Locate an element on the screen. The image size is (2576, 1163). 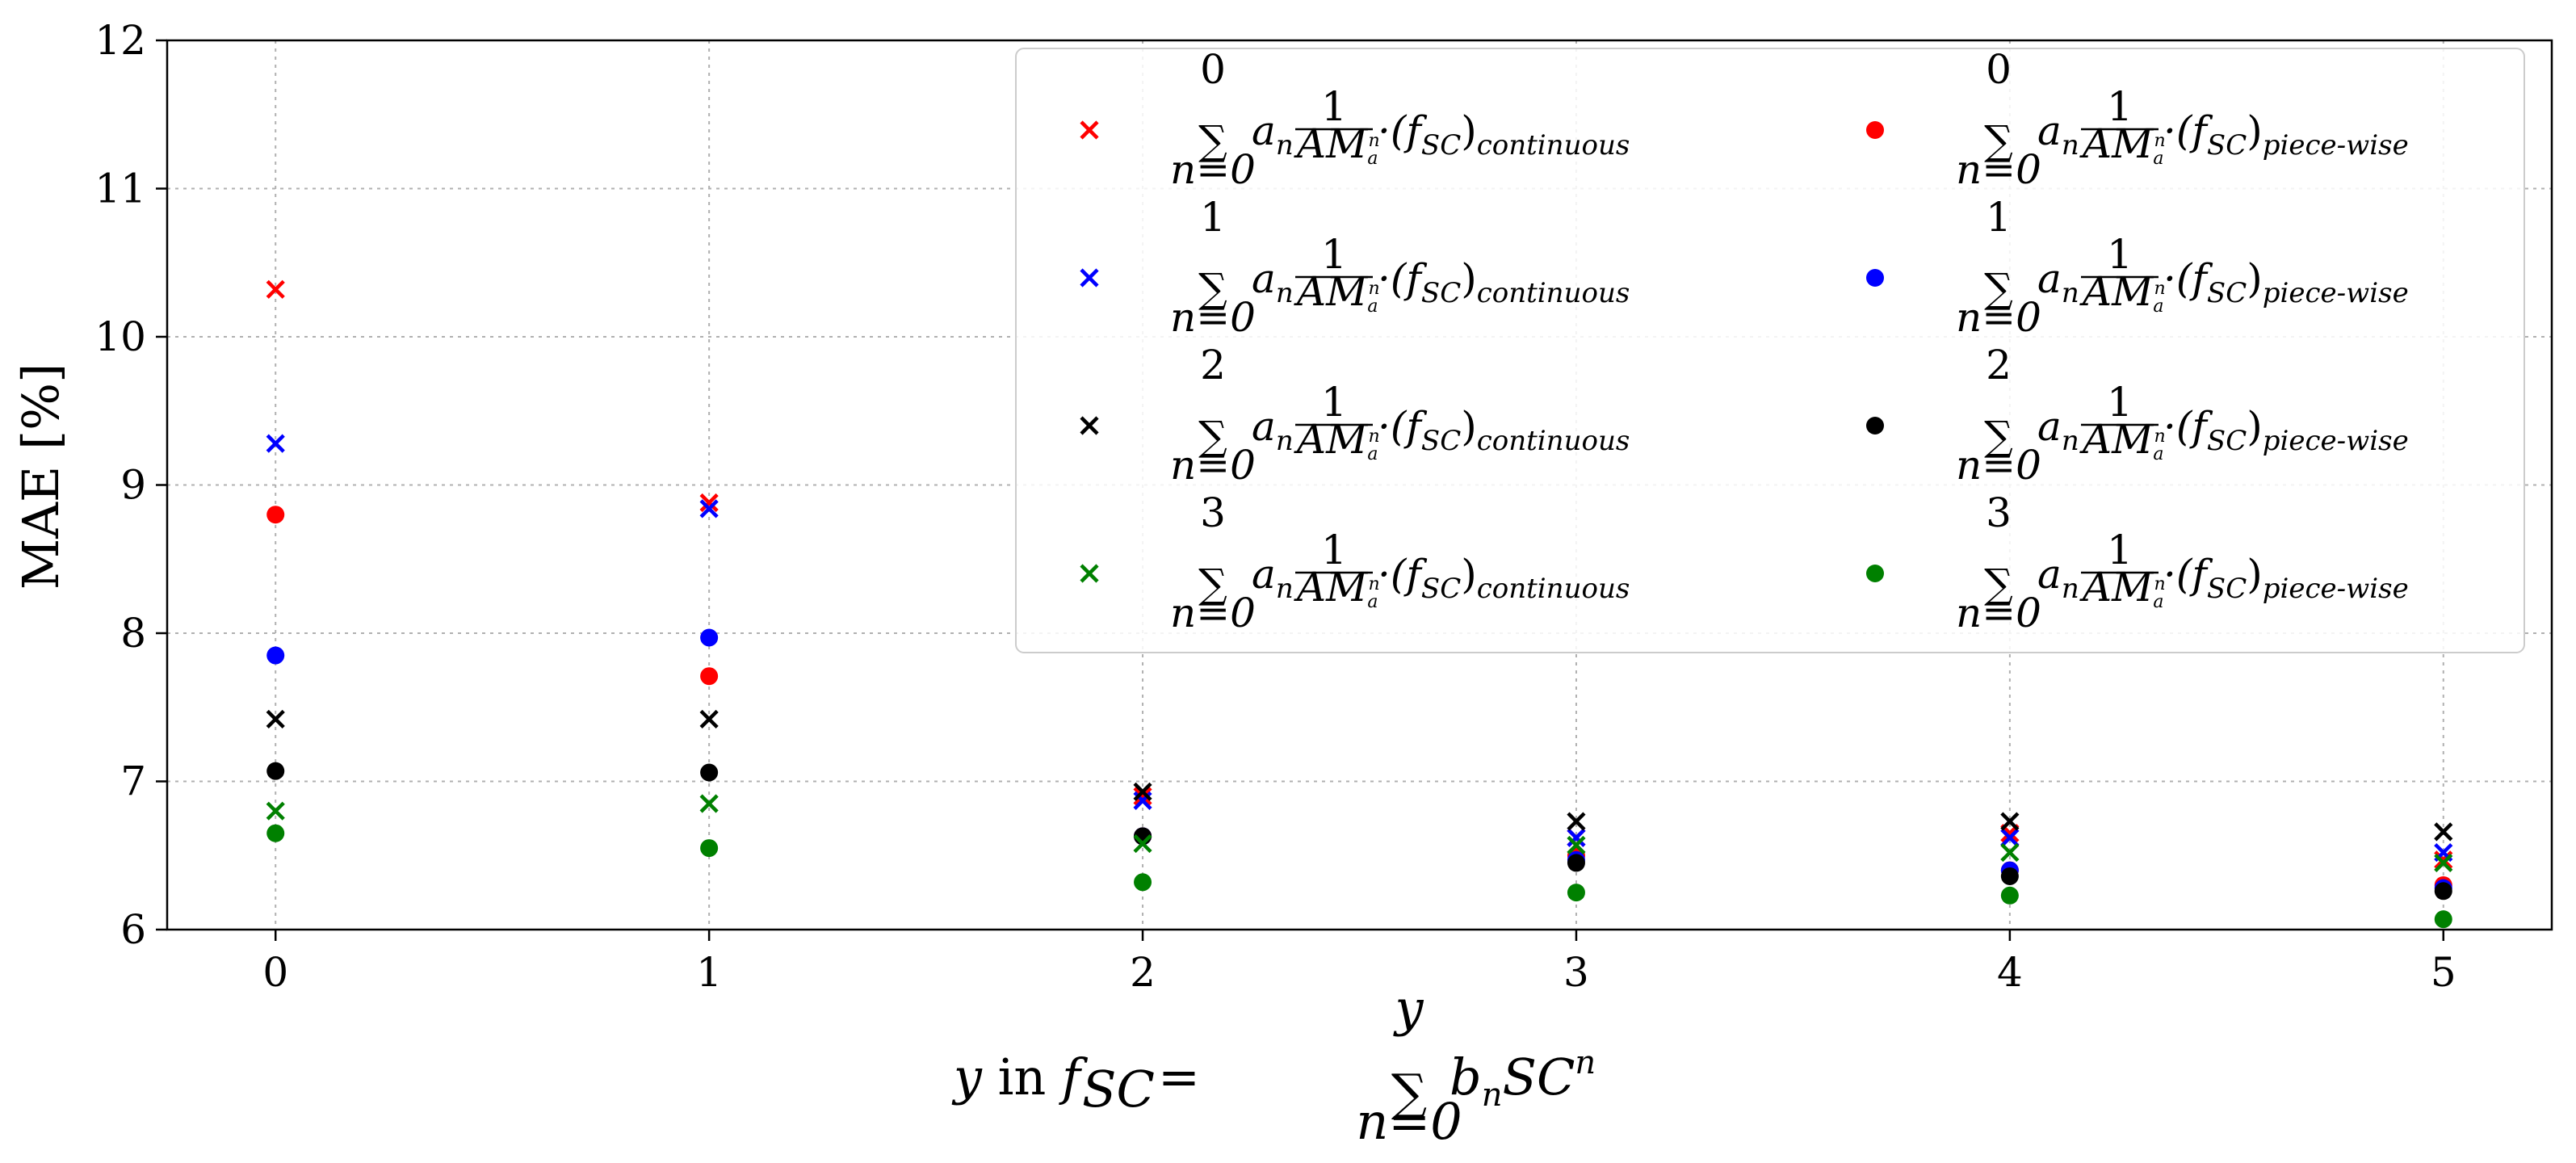
svg-text: y is located at coordinates (1408, 1008).